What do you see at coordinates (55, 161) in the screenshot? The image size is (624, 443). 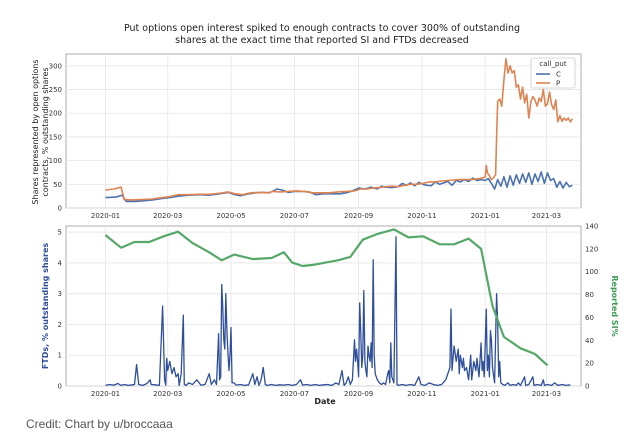 I see `top-y-tick-label: 100` at bounding box center [55, 161].